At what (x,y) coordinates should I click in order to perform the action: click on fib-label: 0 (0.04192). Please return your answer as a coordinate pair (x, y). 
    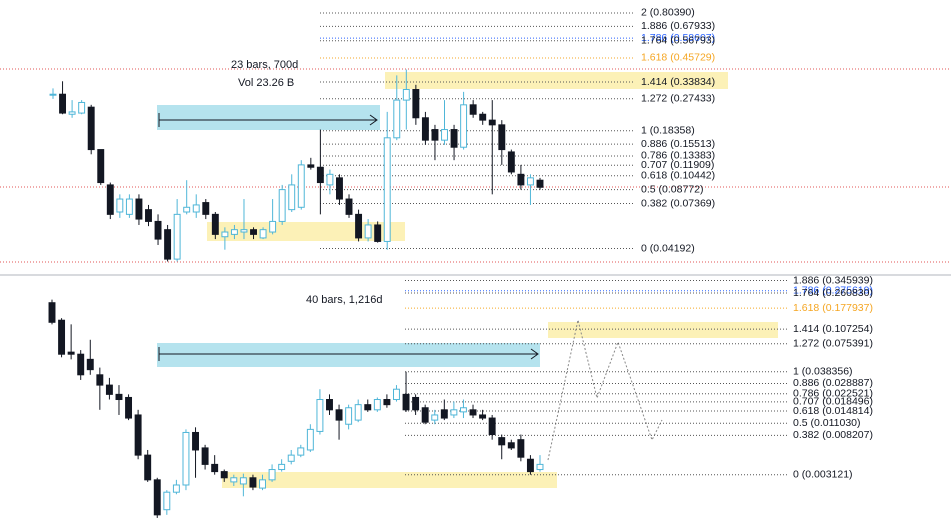
    Looking at the image, I should click on (668, 248).